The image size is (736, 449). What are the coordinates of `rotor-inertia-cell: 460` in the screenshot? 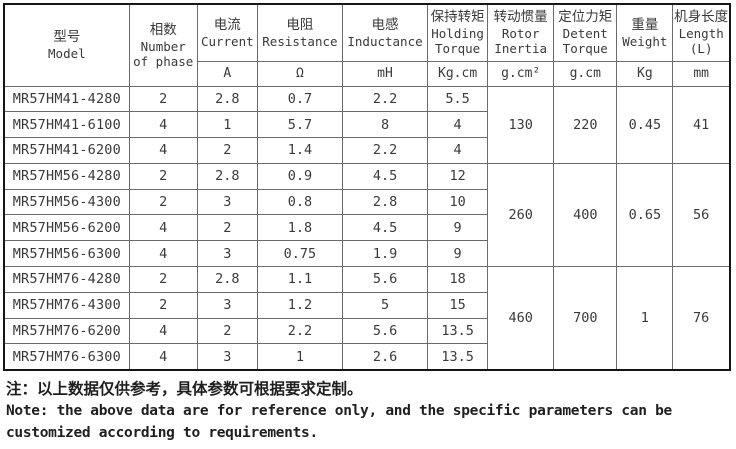 It's located at (521, 318).